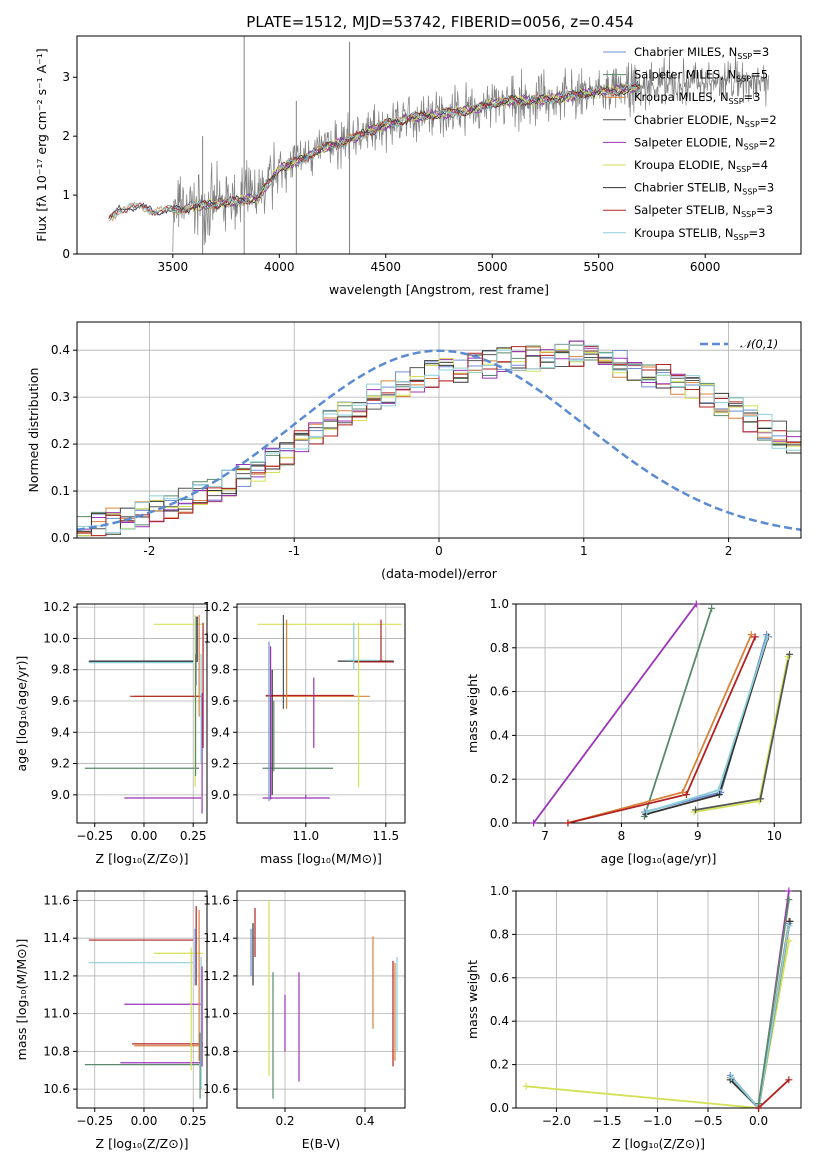 This screenshot has width=819, height=1174. I want to click on y-tick-label: 0.6, so click(499, 692).